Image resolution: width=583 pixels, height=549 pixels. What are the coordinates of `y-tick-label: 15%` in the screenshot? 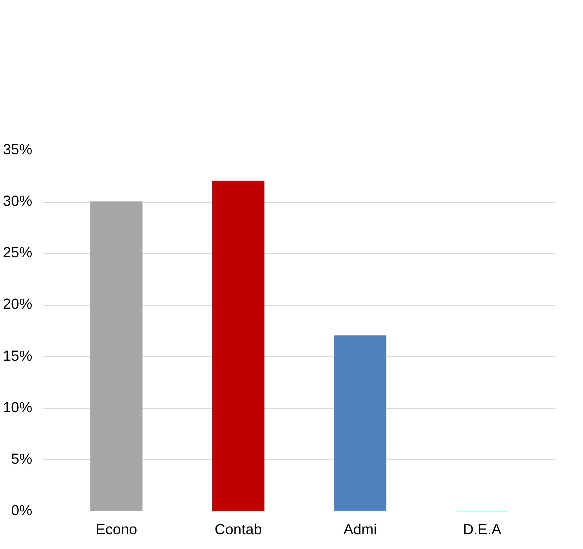 It's located at (18, 356).